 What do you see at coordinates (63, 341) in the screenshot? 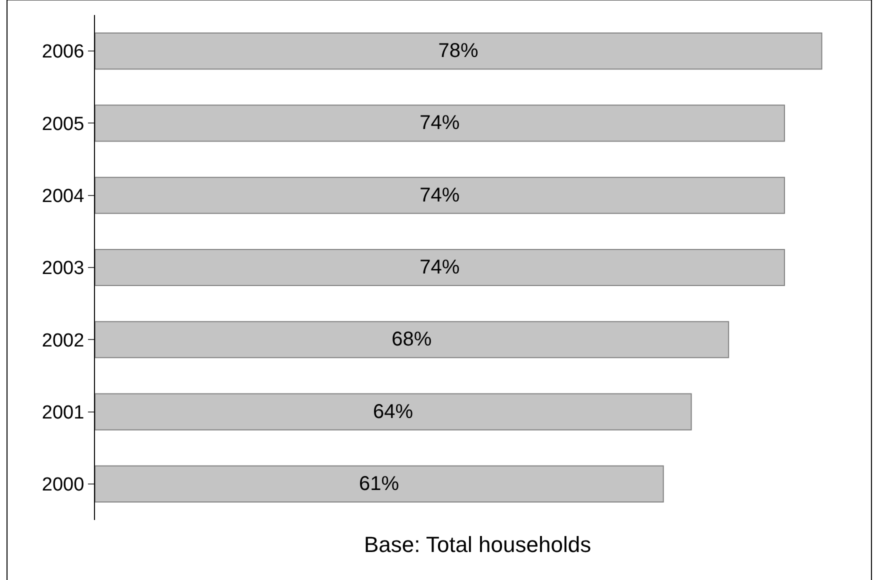
I see `y-tick-label: 2002` at bounding box center [63, 341].